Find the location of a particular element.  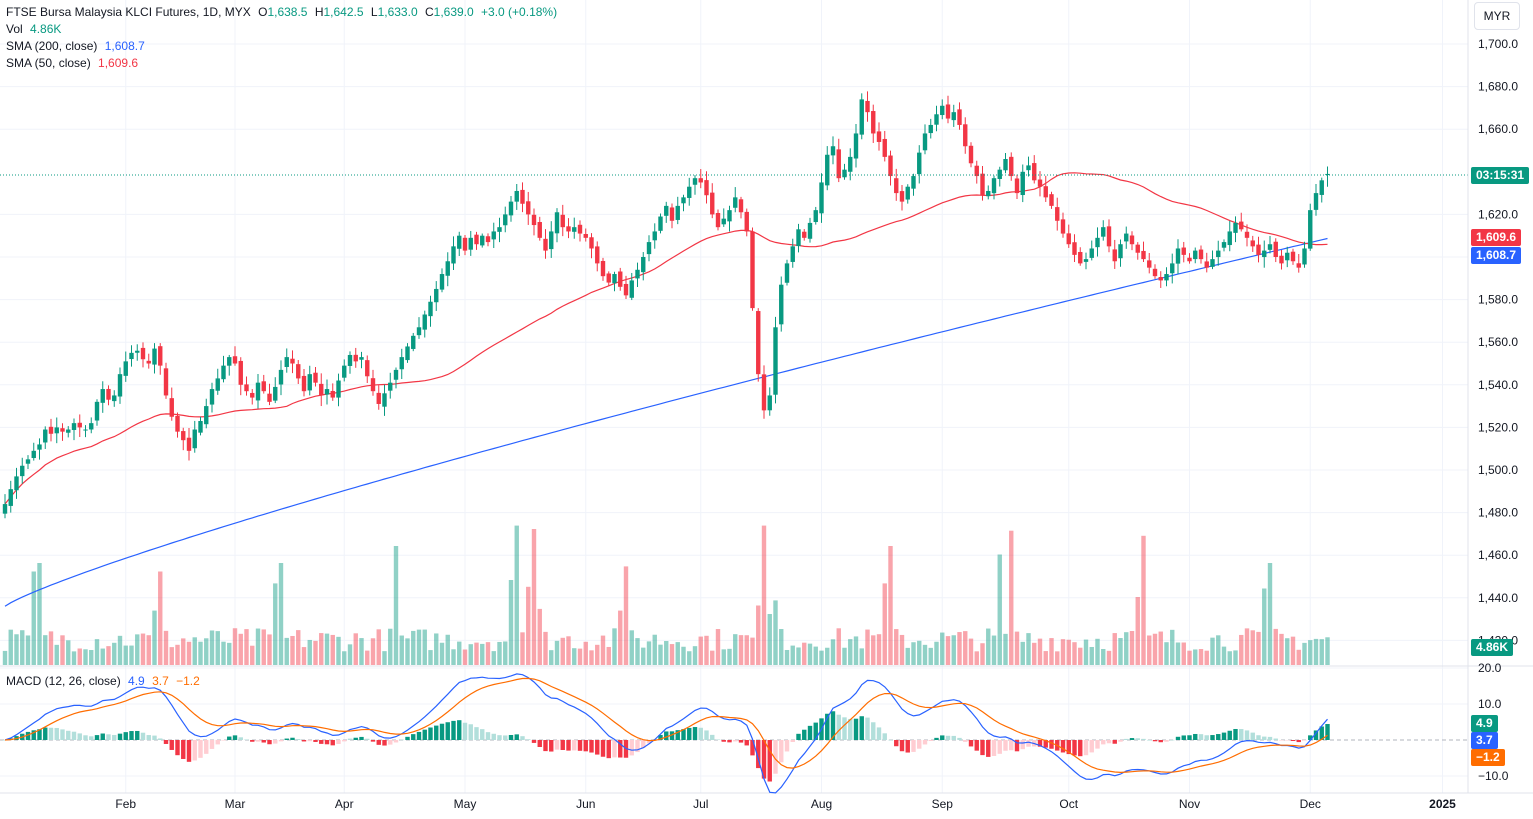

sma50-label: SMA (50, close) is located at coordinates (48, 63).